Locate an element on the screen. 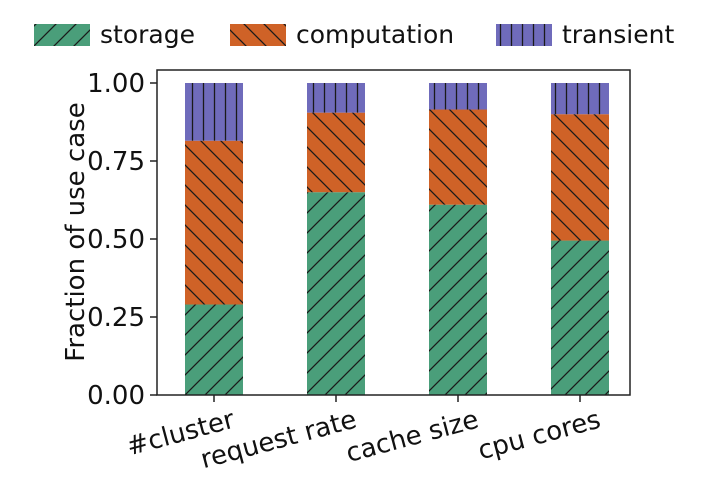 The width and height of the screenshot is (704, 484). legend-item-transient: transient is located at coordinates (585, 34).